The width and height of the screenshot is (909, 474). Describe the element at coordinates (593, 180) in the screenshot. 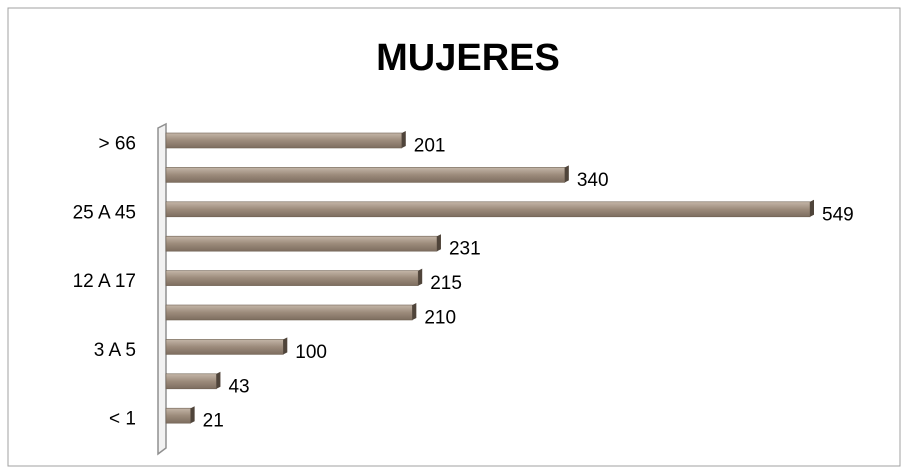

I see `data-label: 340` at that location.